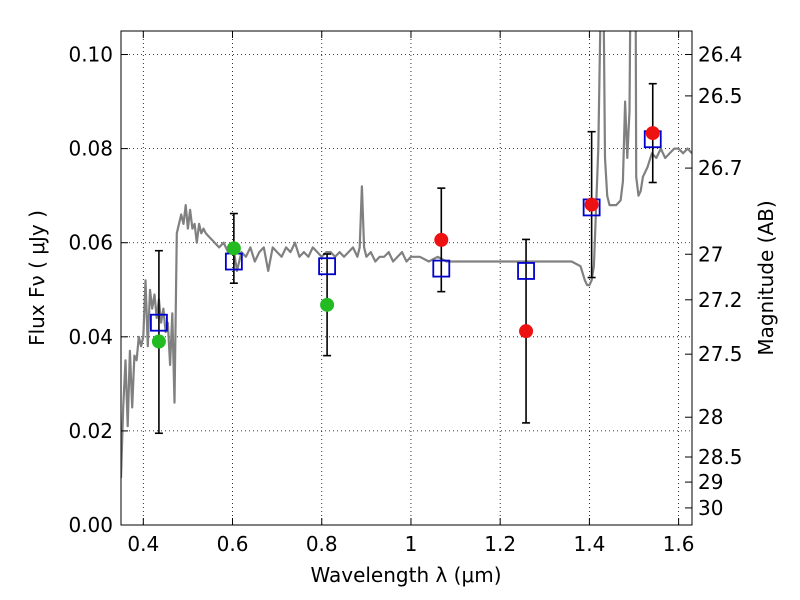 The image size is (800, 600). I want to click on y2-tick-label: 26.7, so click(720, 168).